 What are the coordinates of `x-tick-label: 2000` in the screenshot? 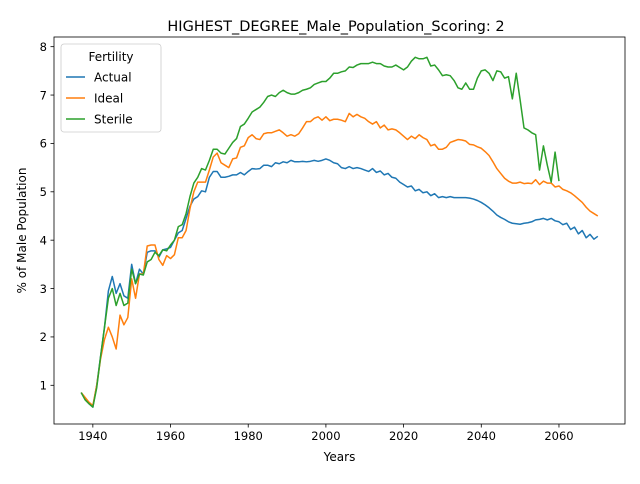 It's located at (325, 436).